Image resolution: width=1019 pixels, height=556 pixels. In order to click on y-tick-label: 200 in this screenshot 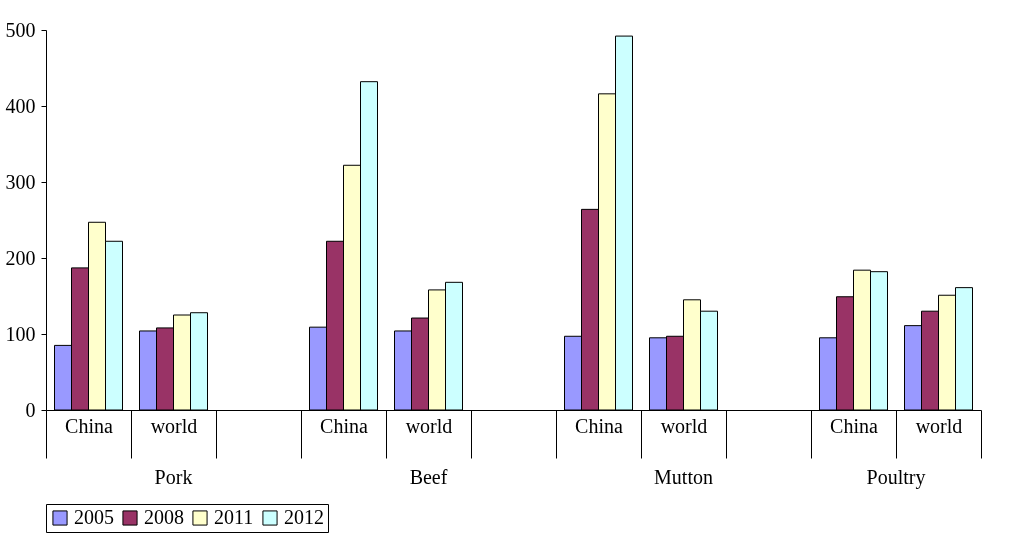, I will do `click(20, 257)`.